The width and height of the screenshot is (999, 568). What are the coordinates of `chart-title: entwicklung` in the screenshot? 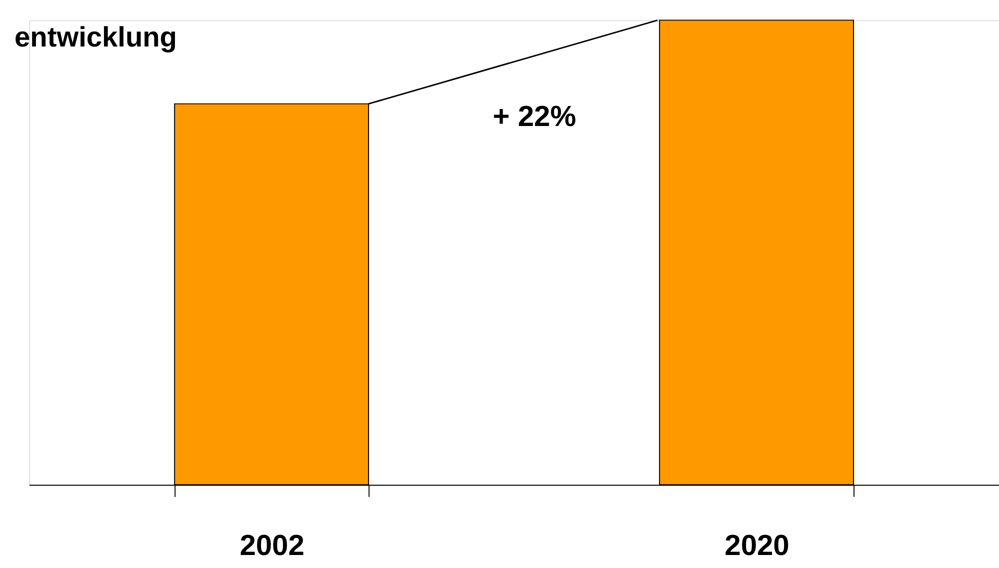 It's located at (95, 36).